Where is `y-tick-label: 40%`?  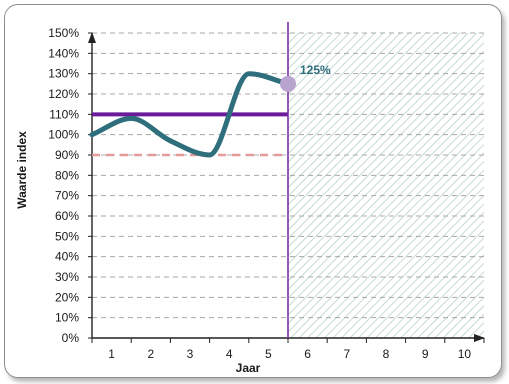
y-tick-label: 40% is located at coordinates (67, 257).